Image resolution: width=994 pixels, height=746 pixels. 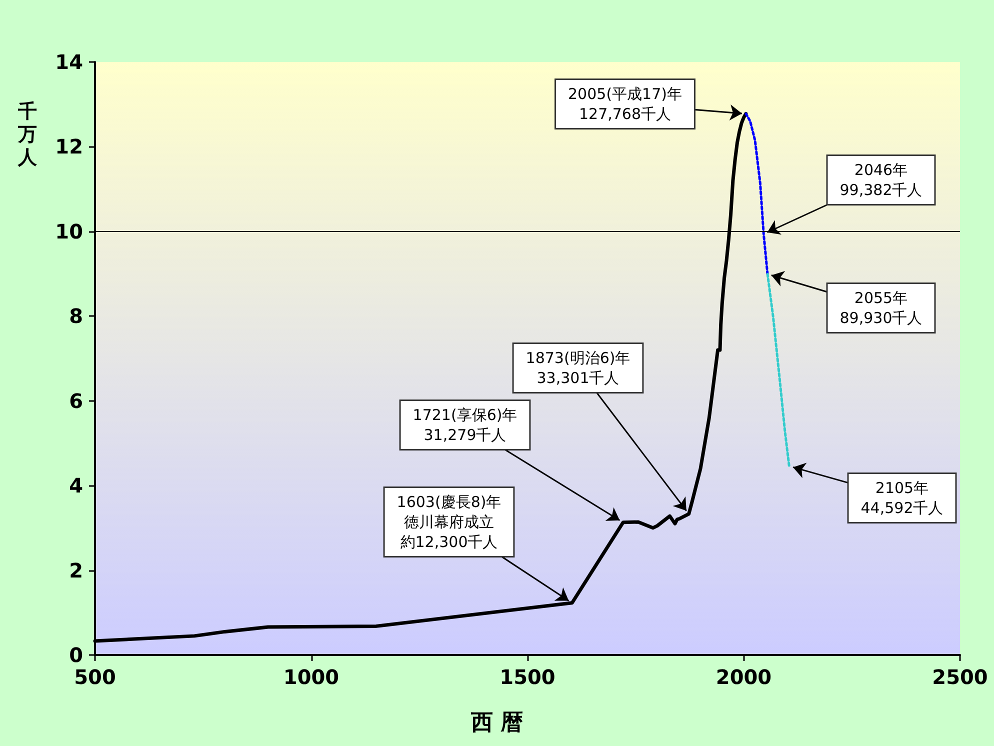 What do you see at coordinates (76, 570) in the screenshot?
I see `y-tick-label: 2` at bounding box center [76, 570].